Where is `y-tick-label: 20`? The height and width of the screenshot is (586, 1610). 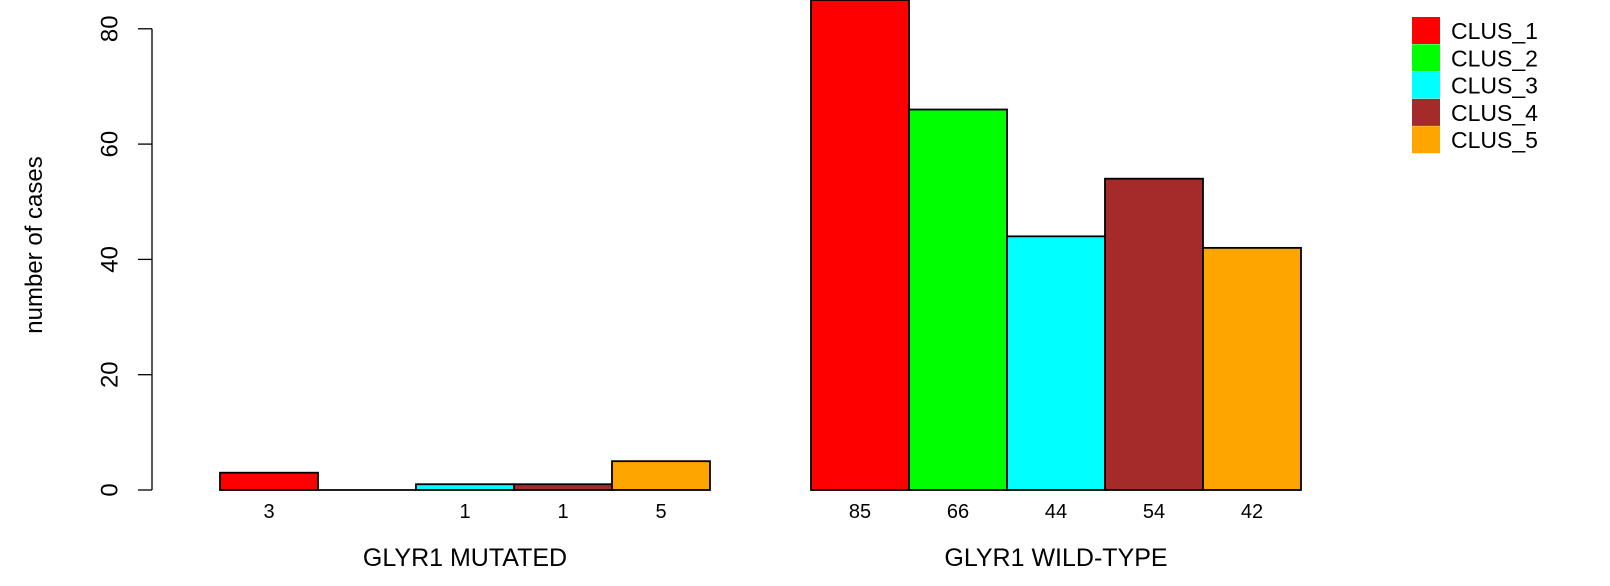 y-tick-label: 20 is located at coordinates (110, 374).